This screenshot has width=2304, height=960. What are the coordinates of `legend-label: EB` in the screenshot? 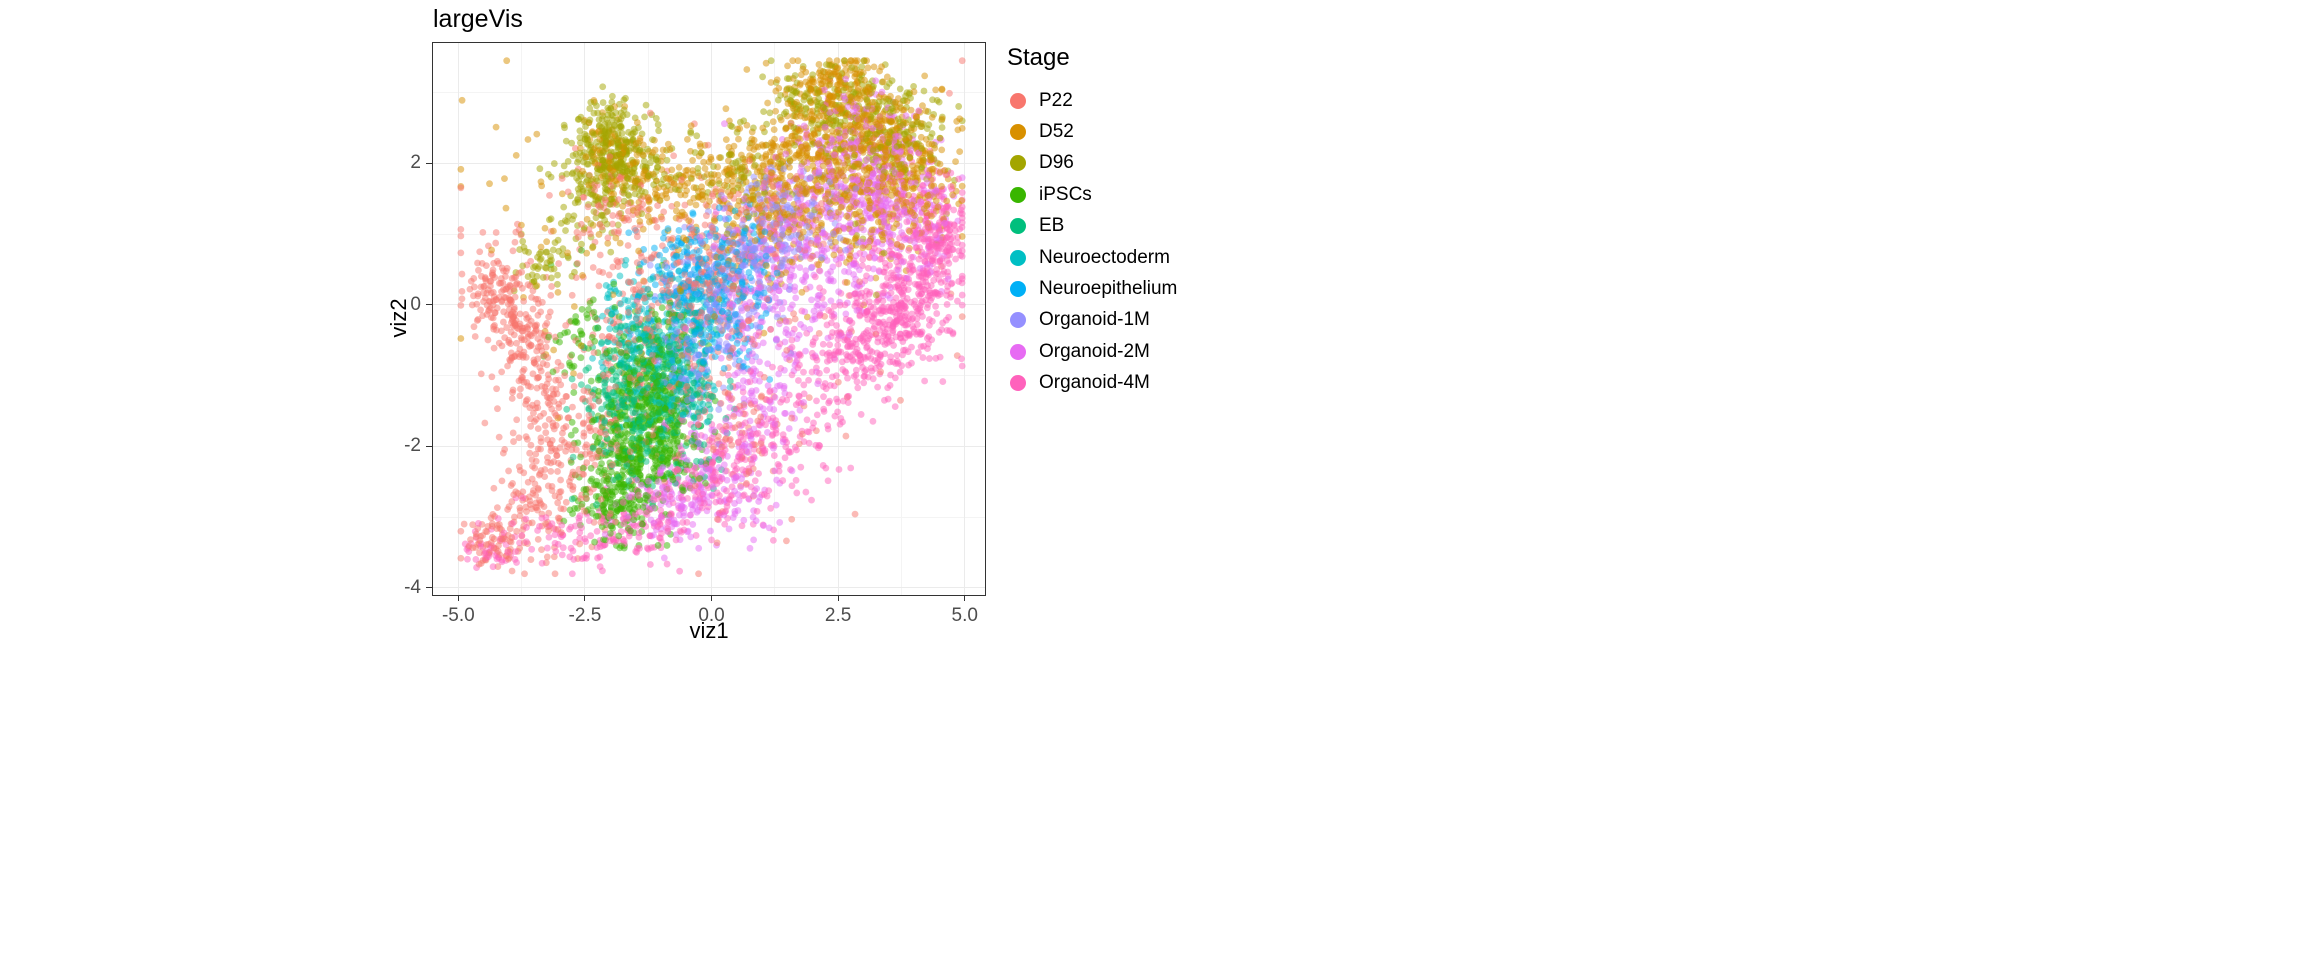 It's located at (1052, 226).